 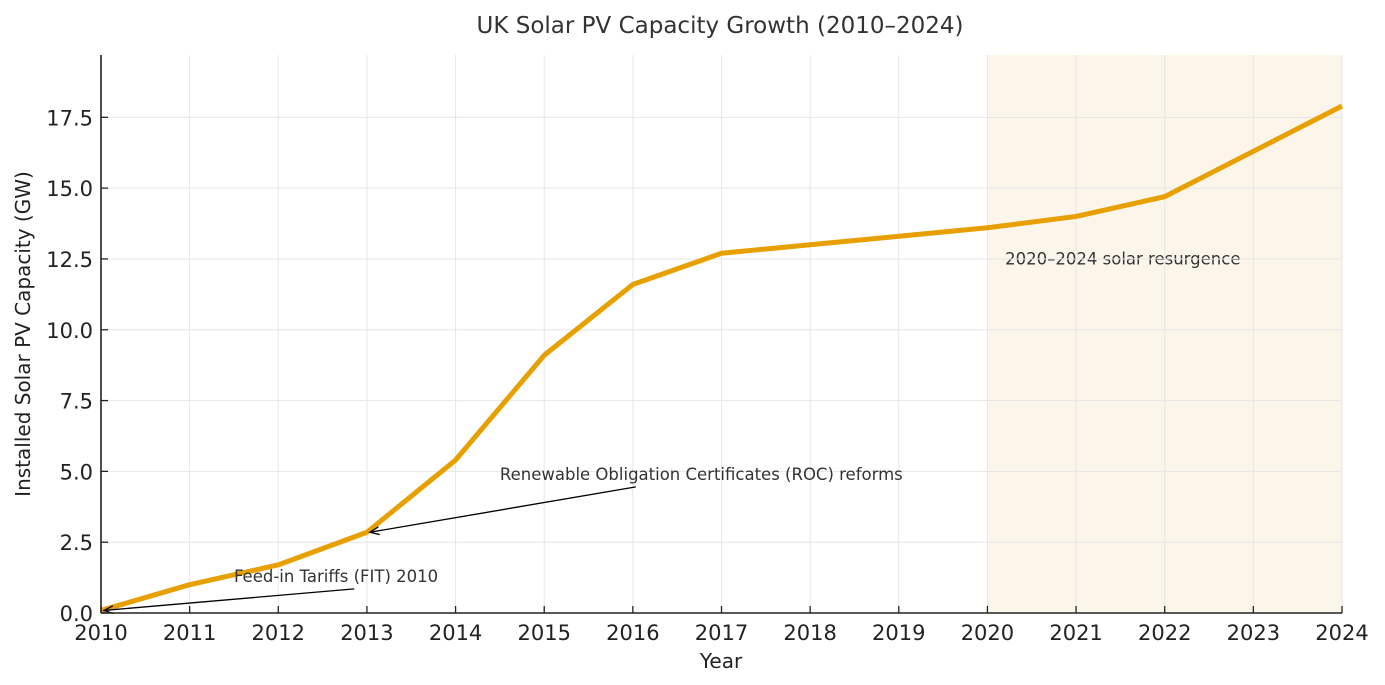 I want to click on x-tick-label: 2019, so click(x=898, y=633).